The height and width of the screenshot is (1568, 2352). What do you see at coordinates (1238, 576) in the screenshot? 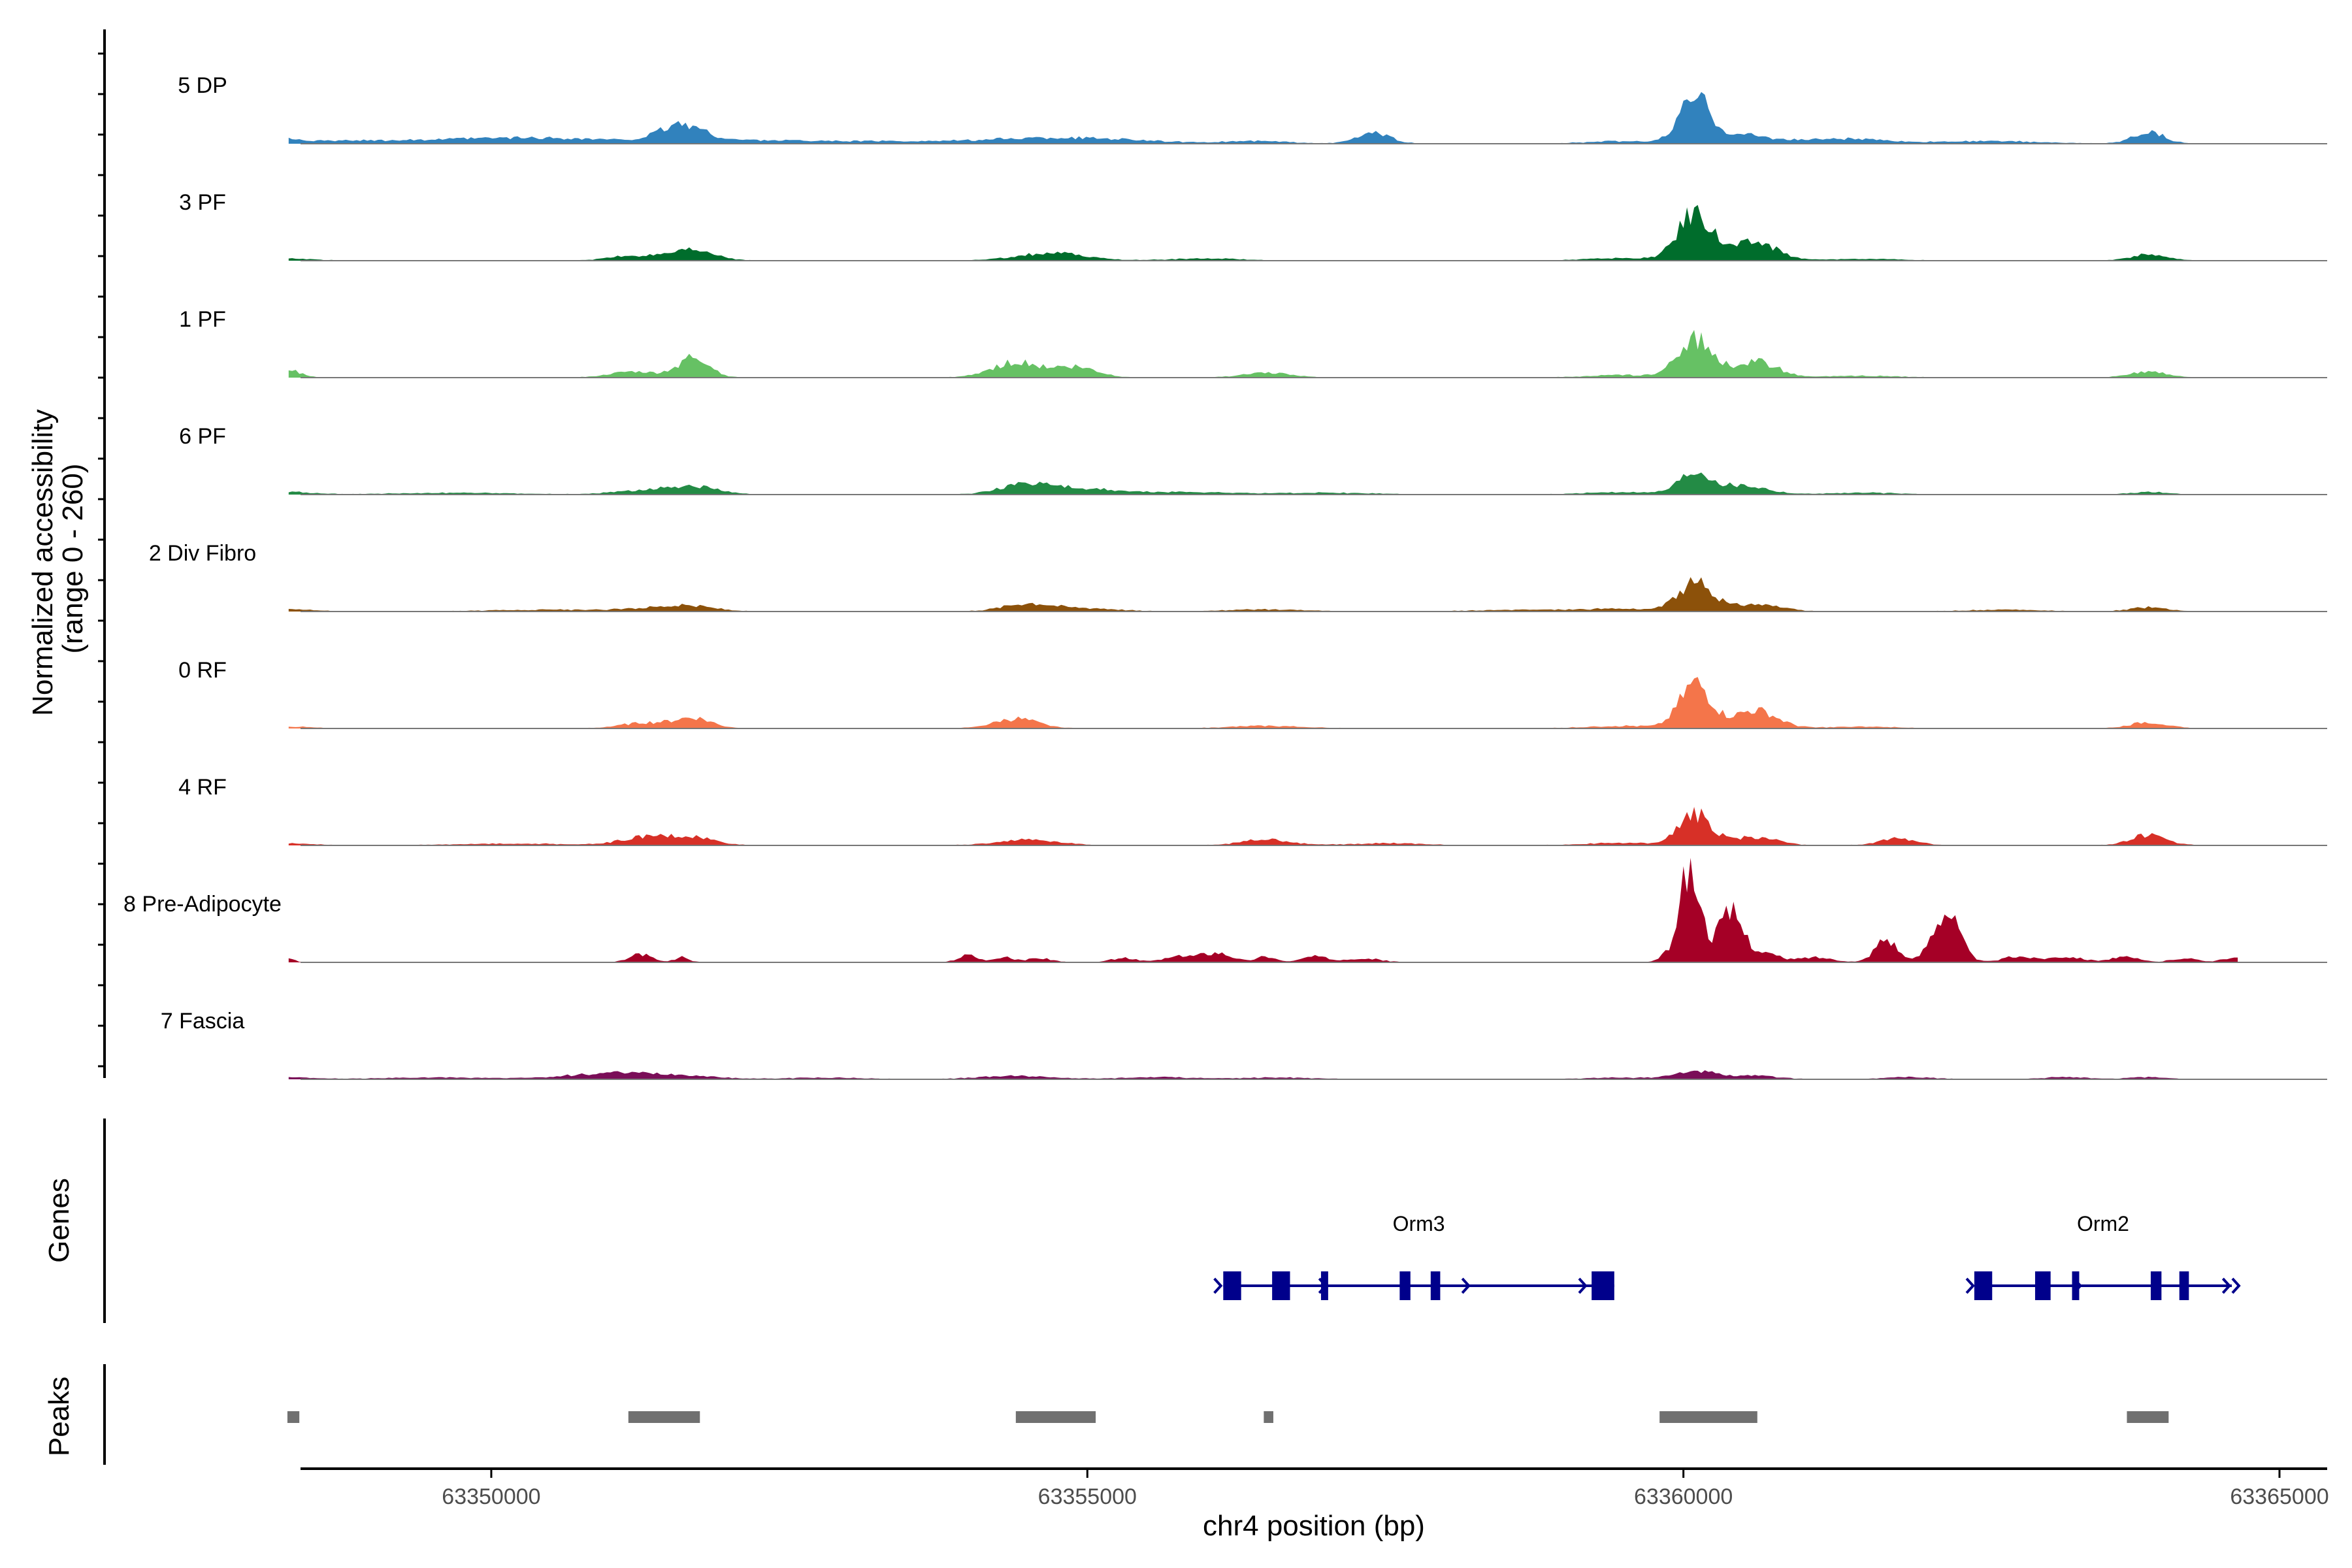
I see `track-5: 2 Div Fibro` at bounding box center [1238, 576].